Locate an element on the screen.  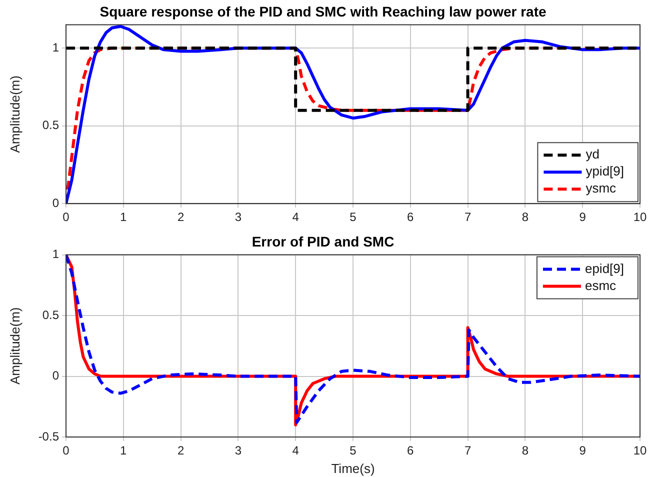
legend-label: epid[9] is located at coordinates (604, 268).